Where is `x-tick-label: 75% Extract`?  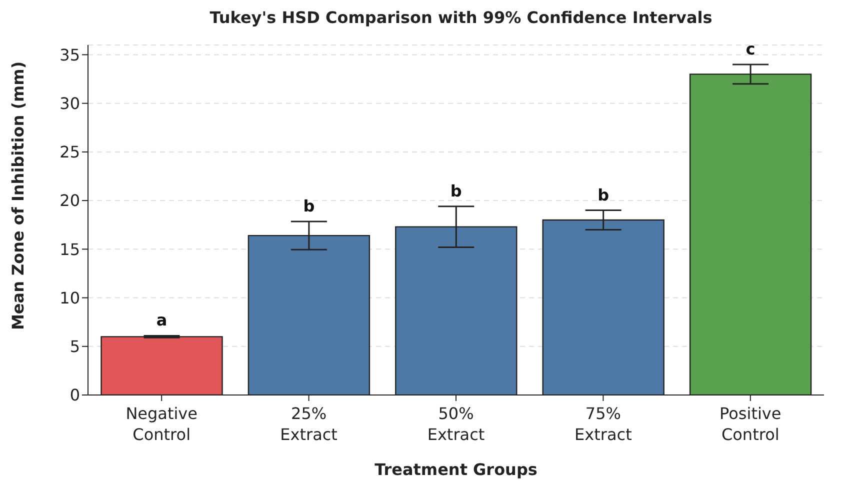
x-tick-label: 75% Extract is located at coordinates (603, 424).